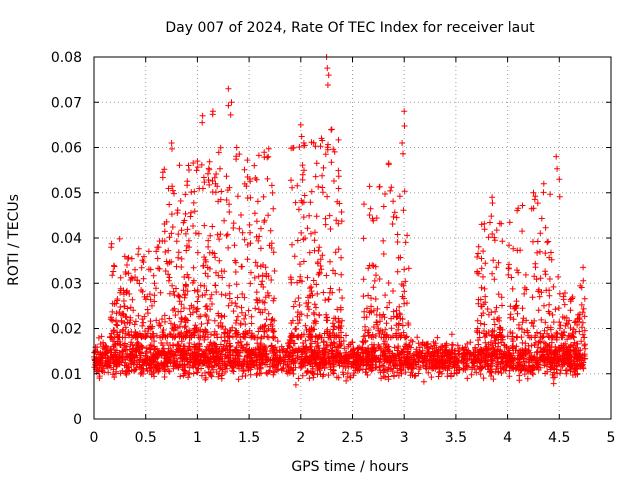  Describe the element at coordinates (66, 149) in the screenshot. I see `y-tick-label: 0.06` at that location.